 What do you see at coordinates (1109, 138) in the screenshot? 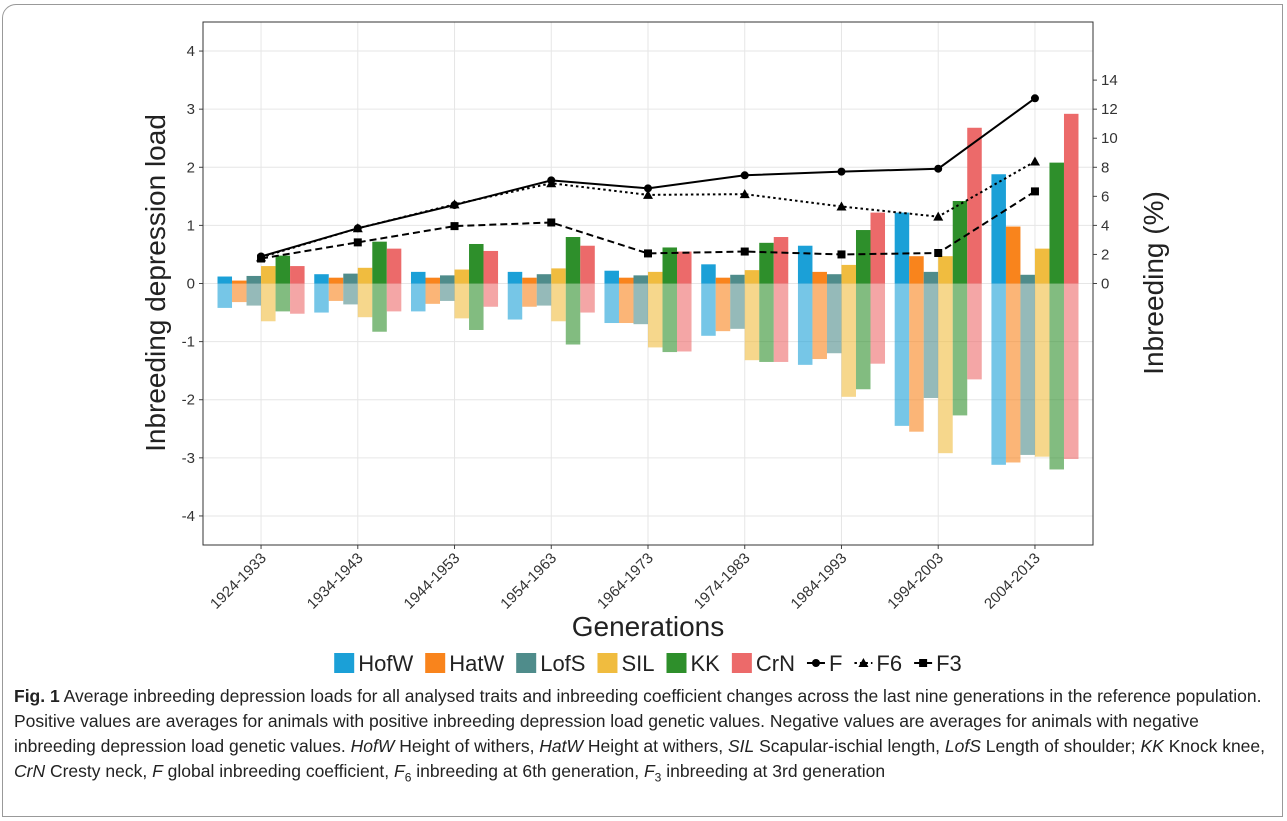
I see `y2-tick-label: 10` at bounding box center [1109, 138].